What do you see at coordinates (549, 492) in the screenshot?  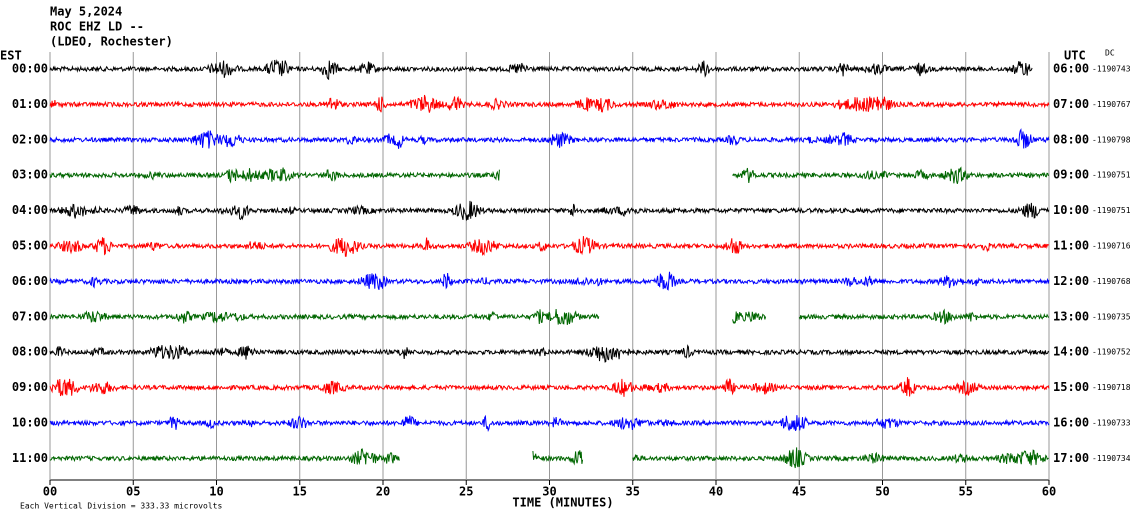 I see `x-tick-label: 30` at bounding box center [549, 492].